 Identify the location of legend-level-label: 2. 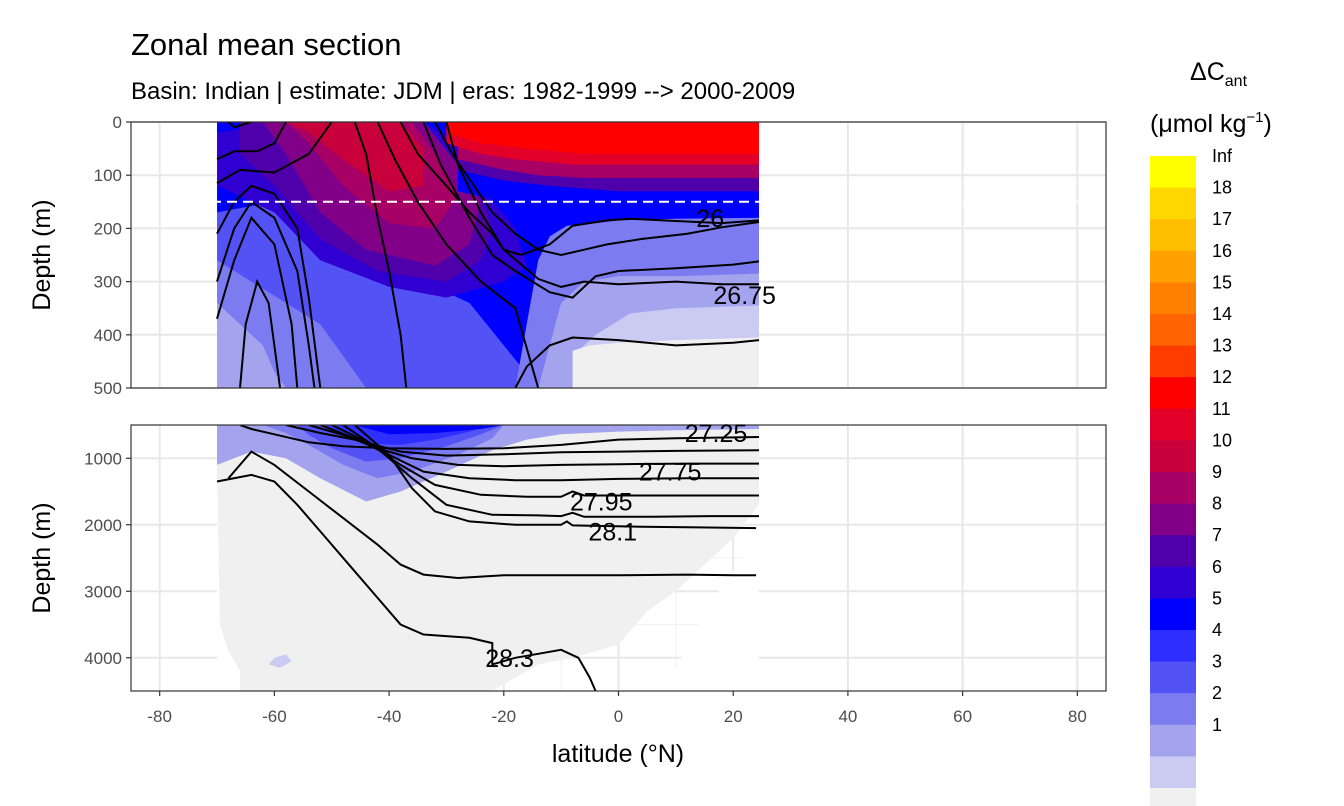
(1217, 693).